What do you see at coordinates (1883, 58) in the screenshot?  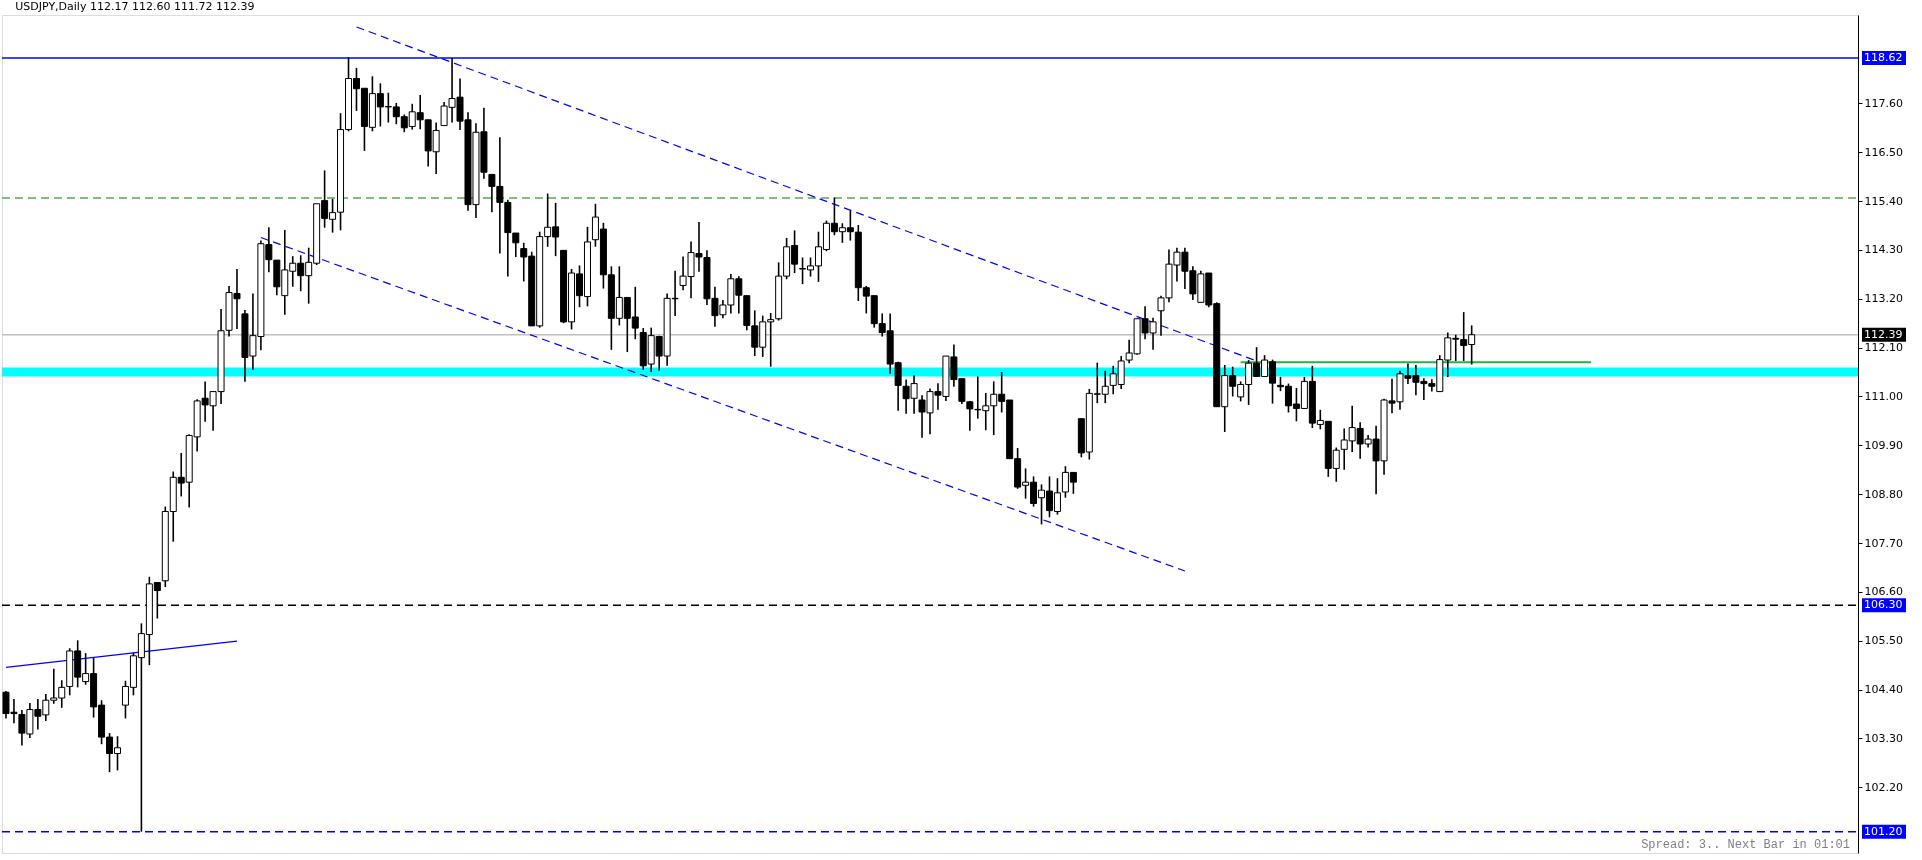 I see `ref-line-label: 118.62` at bounding box center [1883, 58].